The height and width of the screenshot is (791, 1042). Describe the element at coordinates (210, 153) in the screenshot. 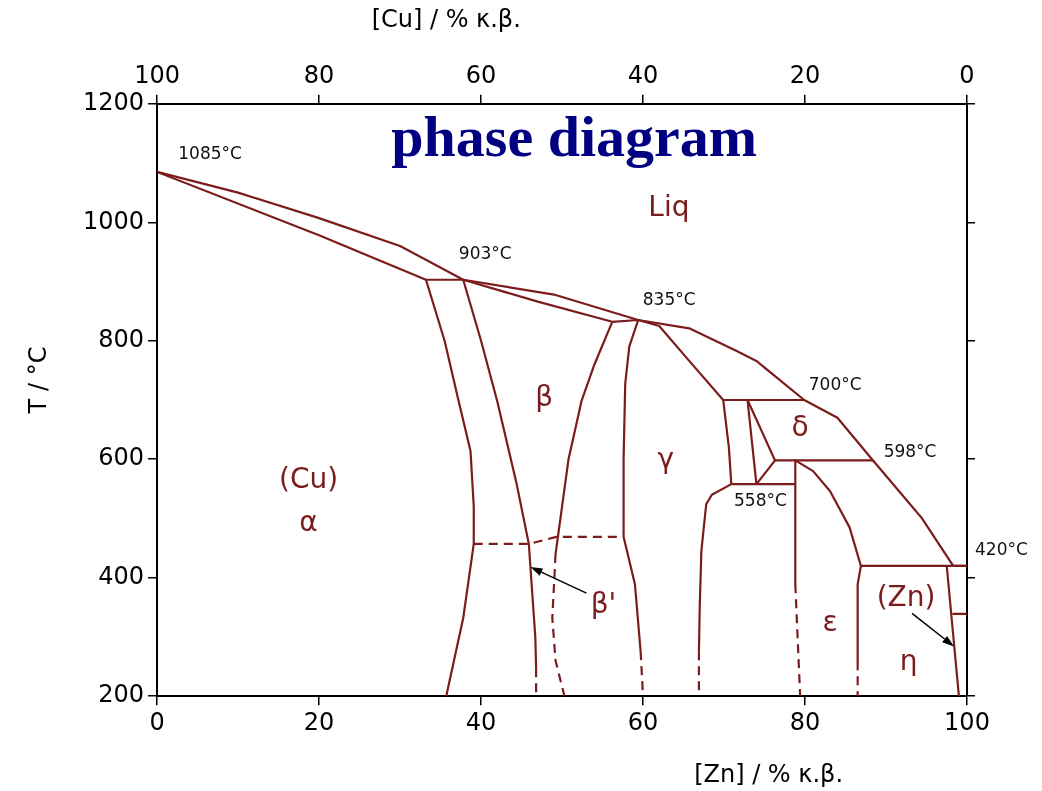

I see `annotation: 1085°C` at that location.